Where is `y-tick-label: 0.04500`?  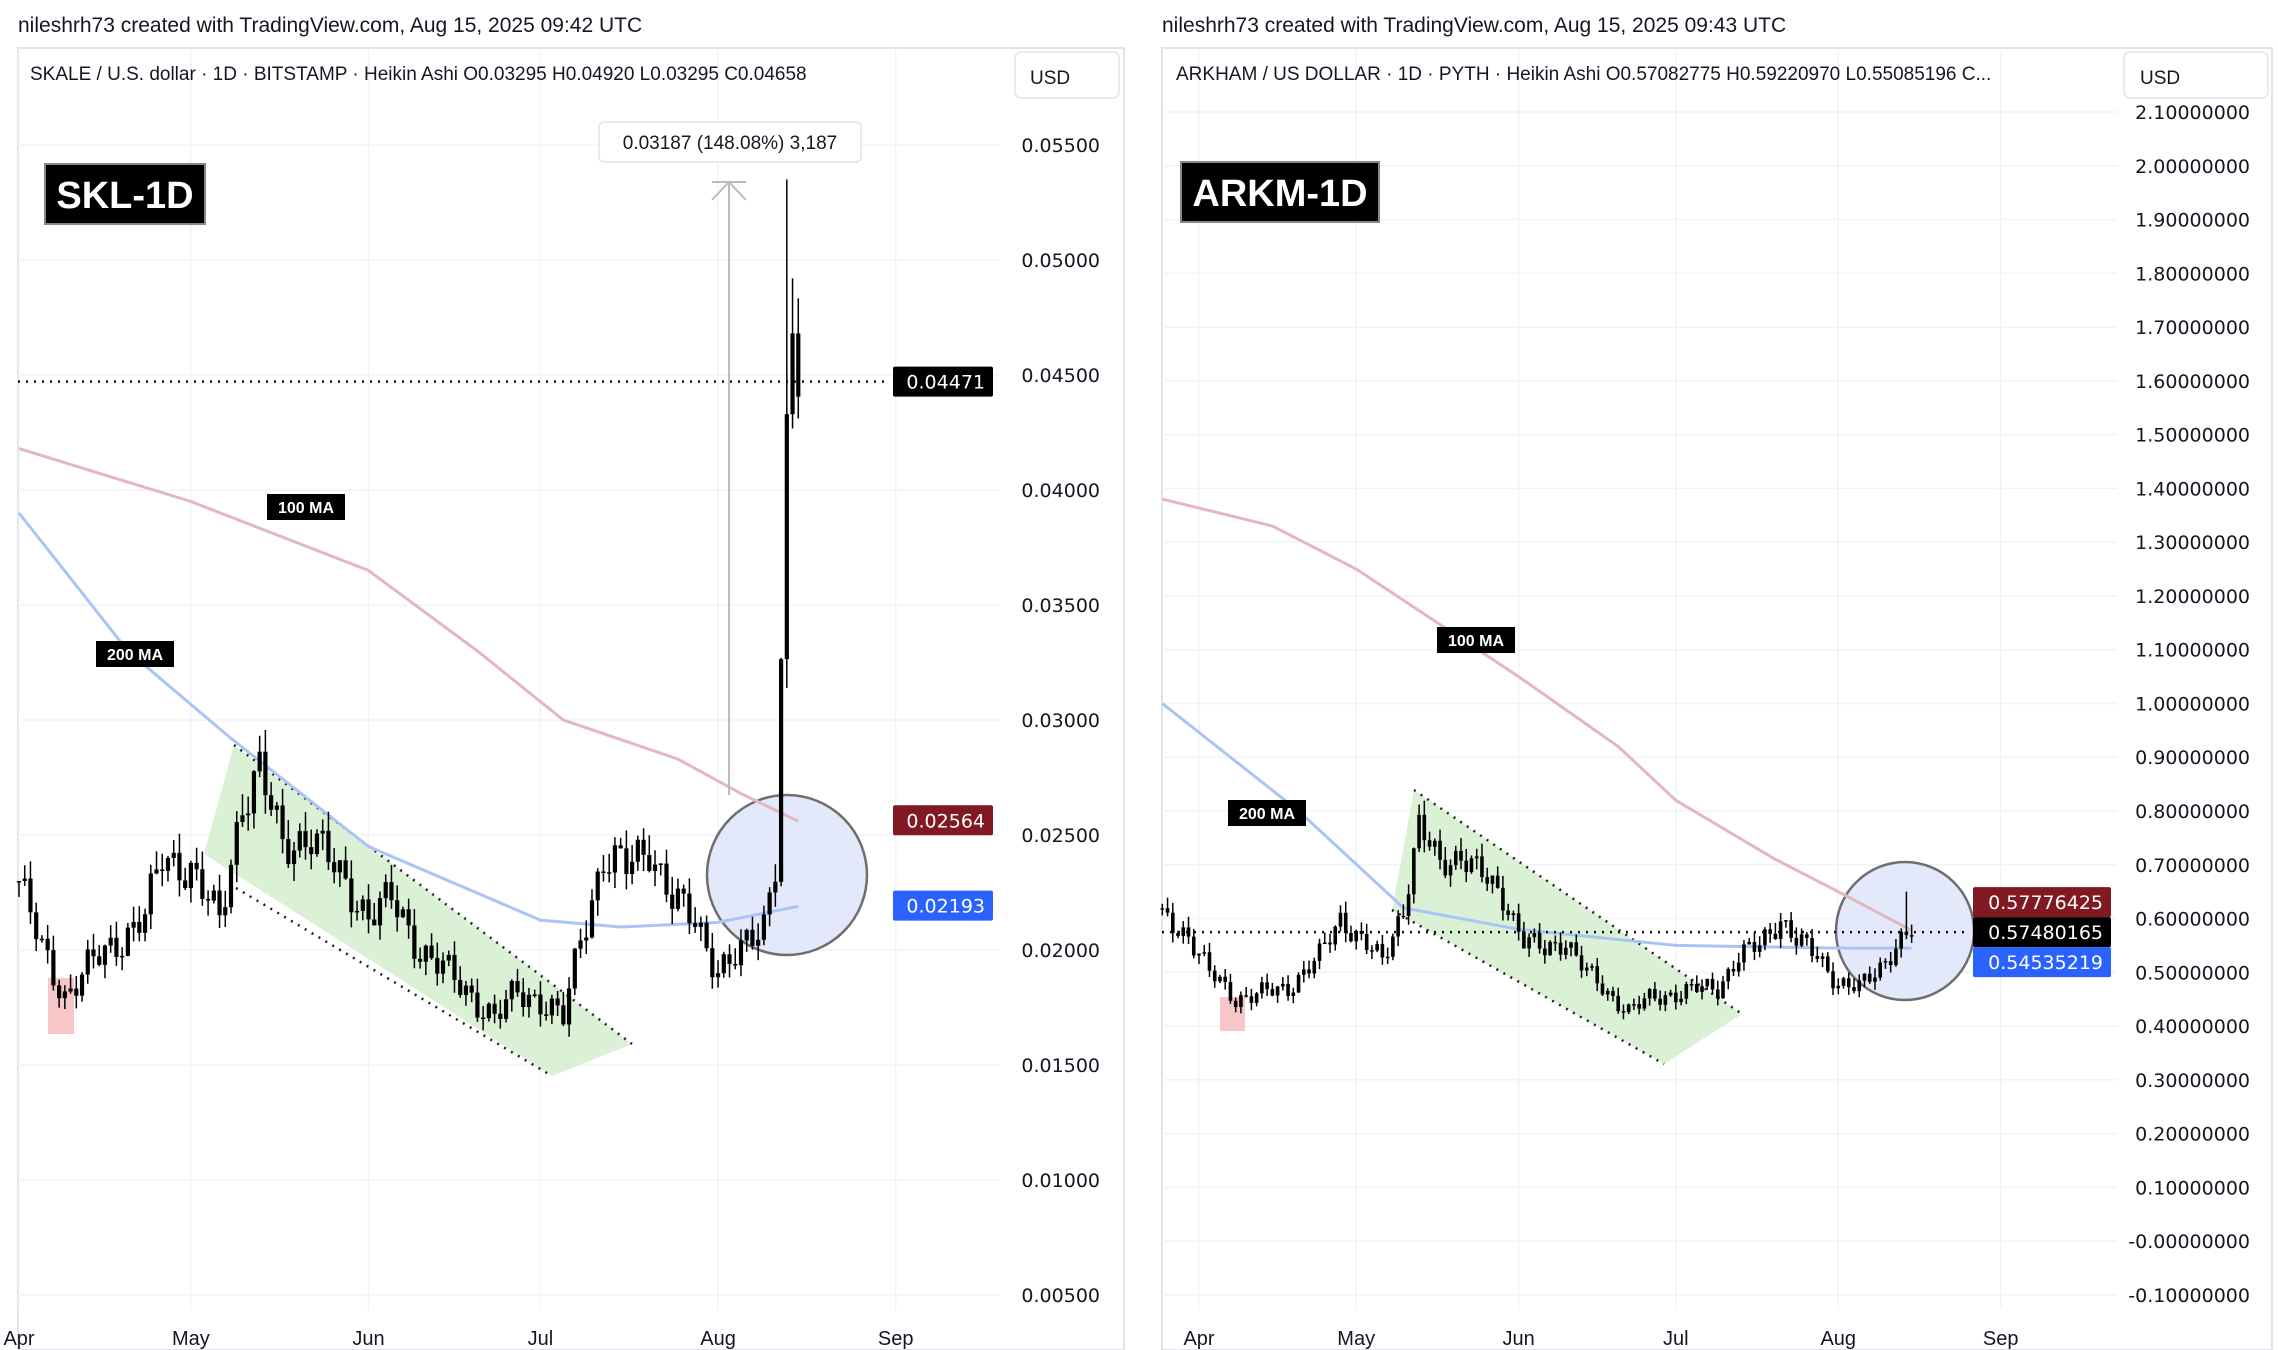
y-tick-label: 0.04500 is located at coordinates (1060, 376).